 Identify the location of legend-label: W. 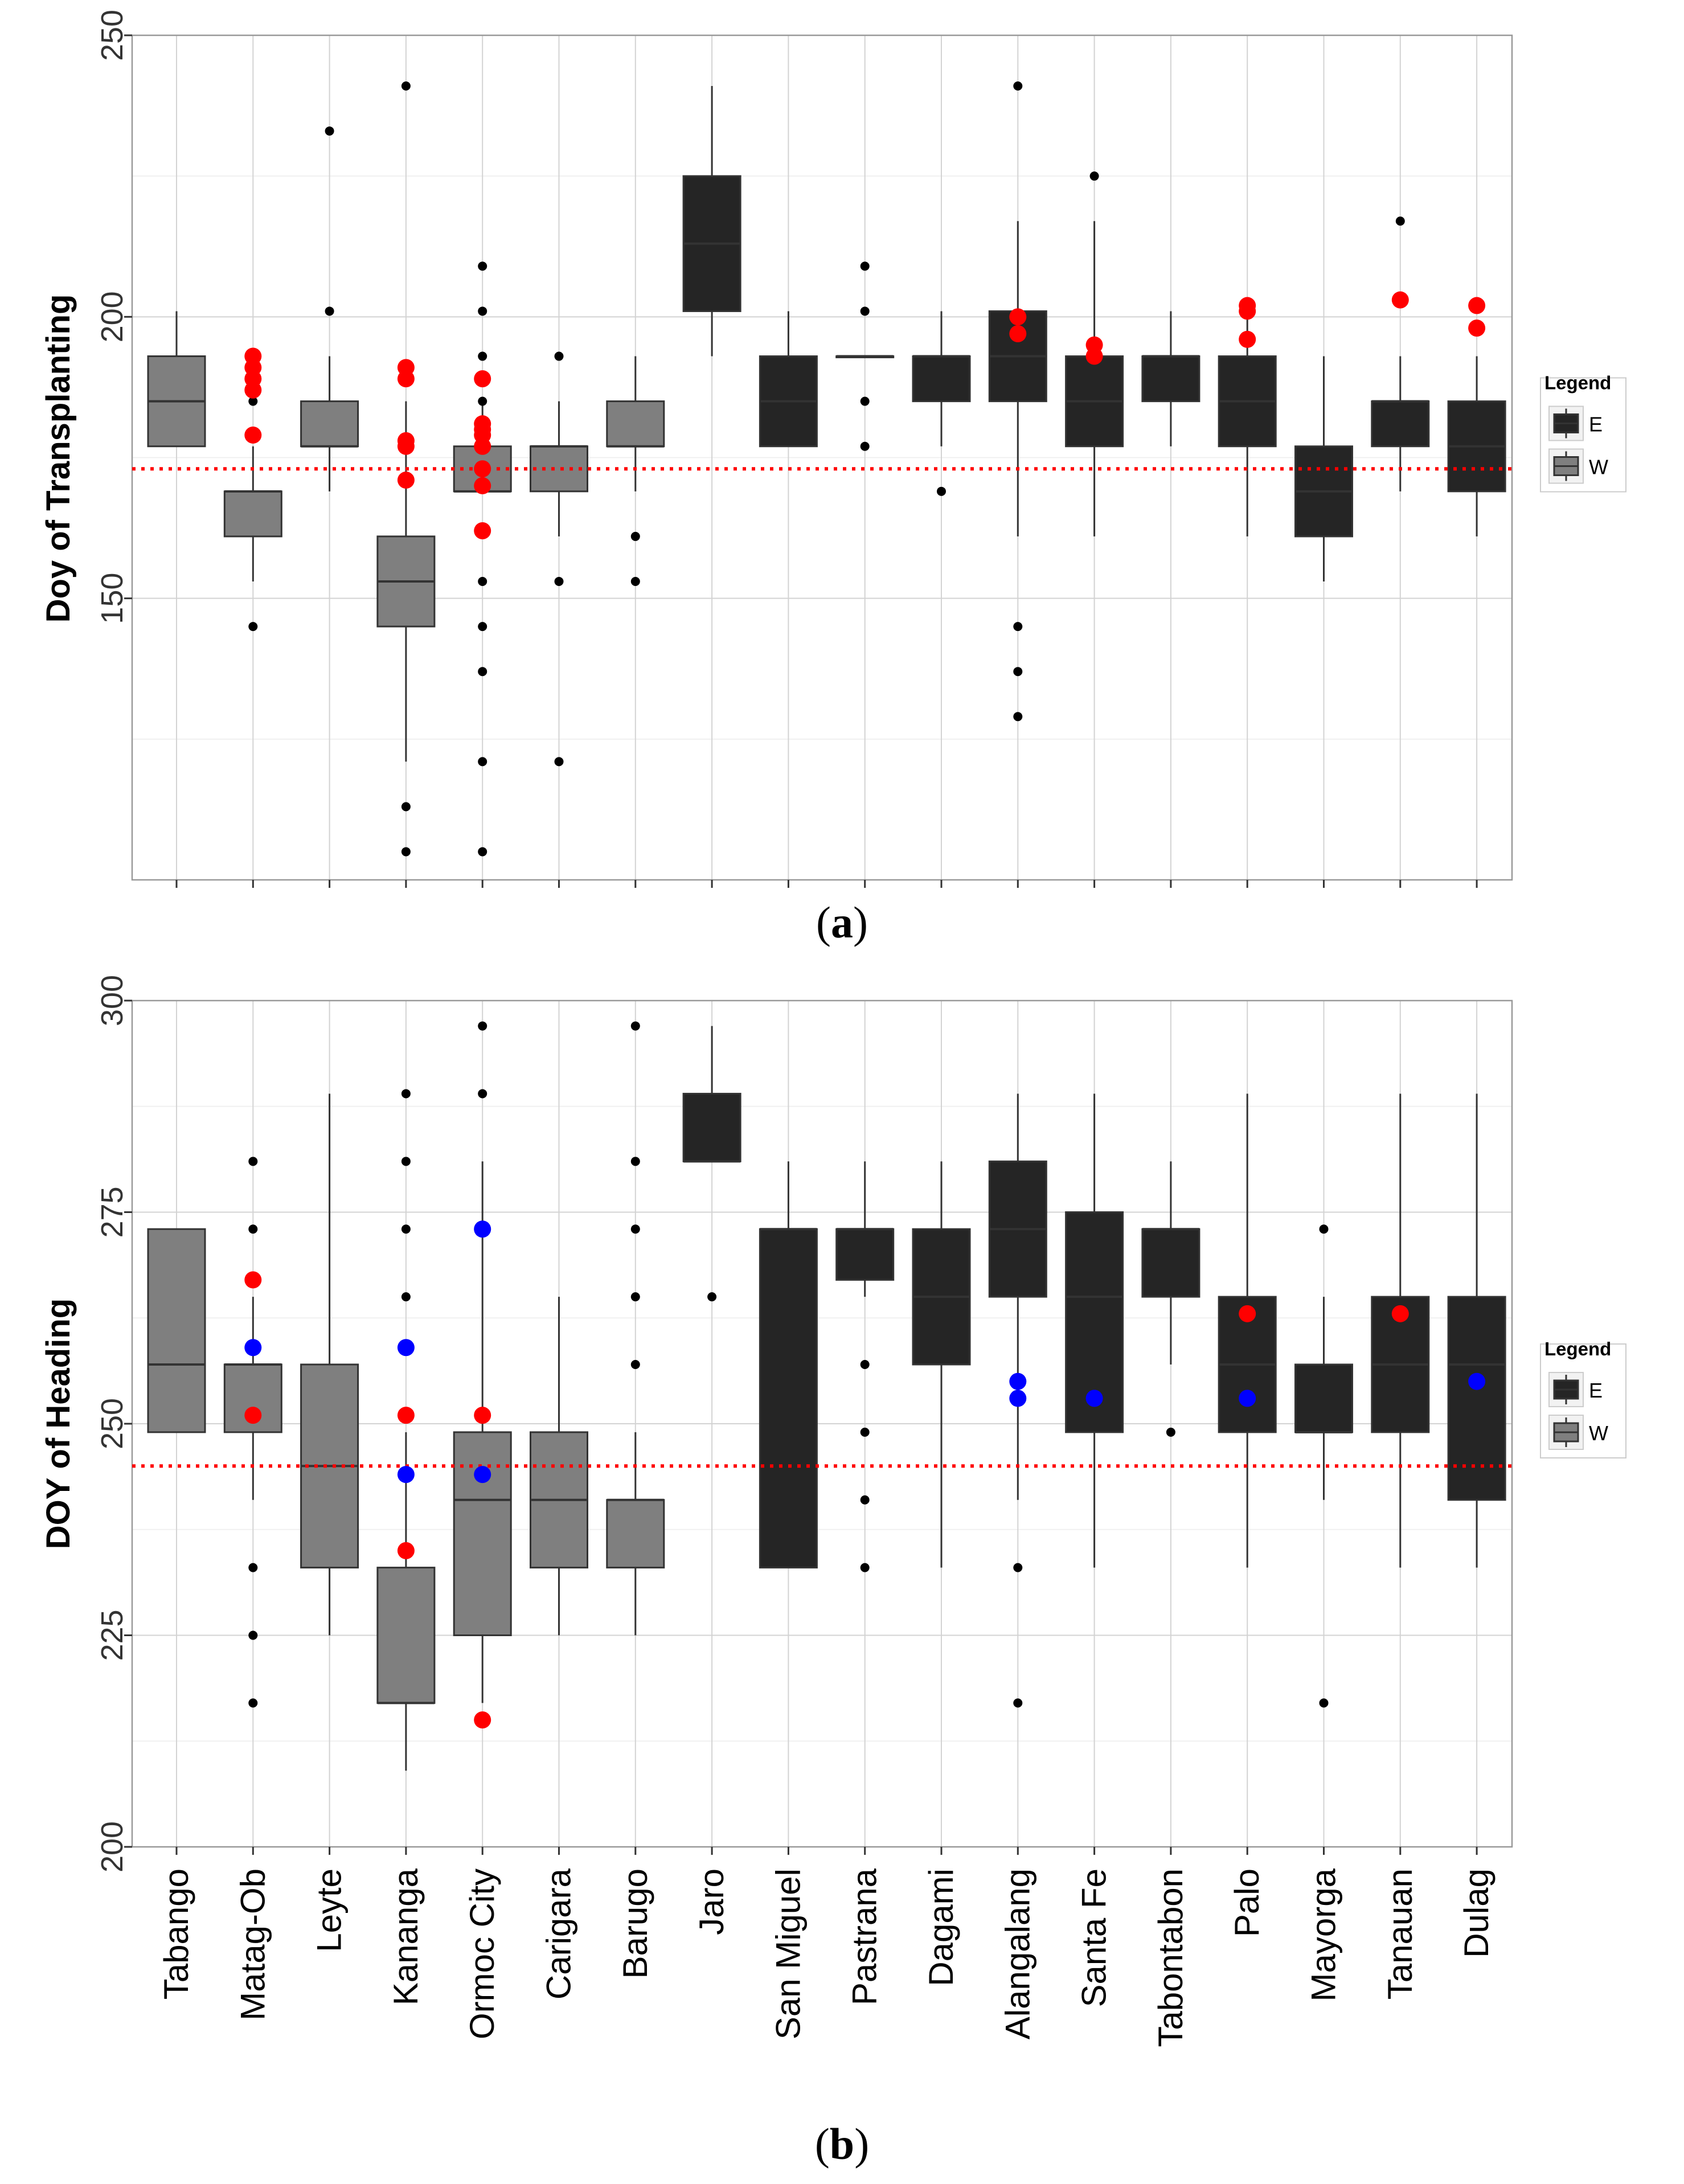
(1598, 1433).